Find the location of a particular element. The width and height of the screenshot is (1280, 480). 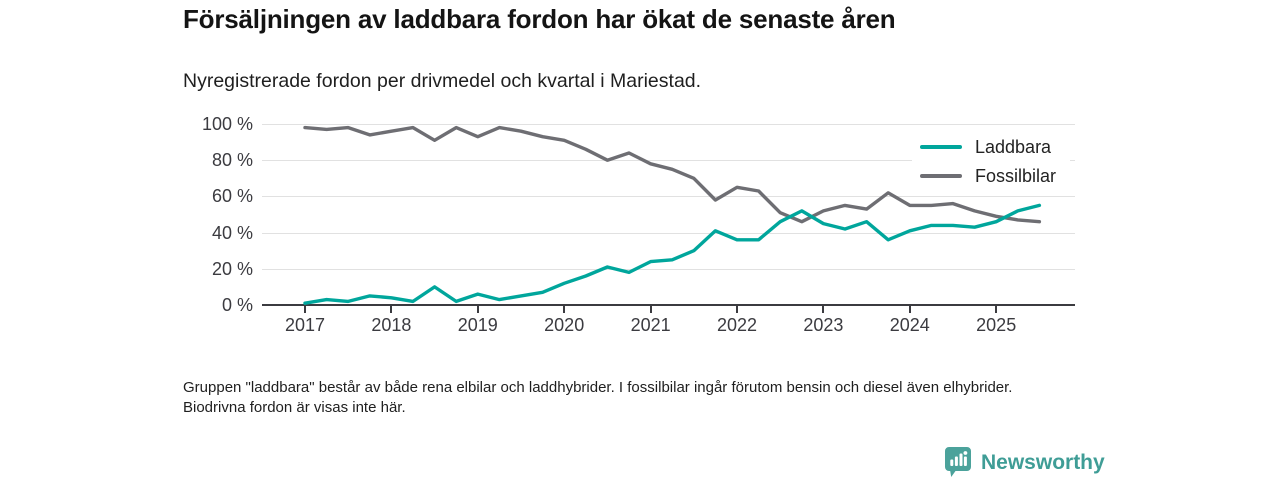

x-axis-tick-2024 is located at coordinates (909, 309).